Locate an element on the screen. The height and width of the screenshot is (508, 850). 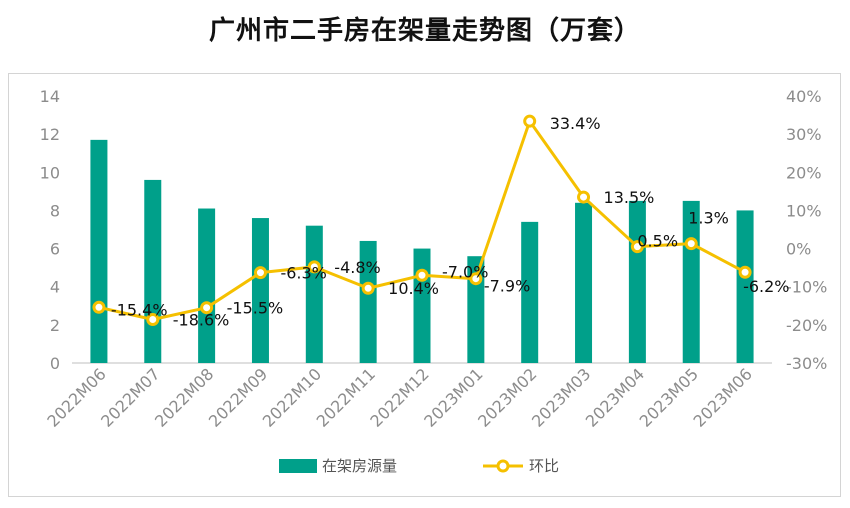
line-data-label: 10.4% is located at coordinates (413, 288).